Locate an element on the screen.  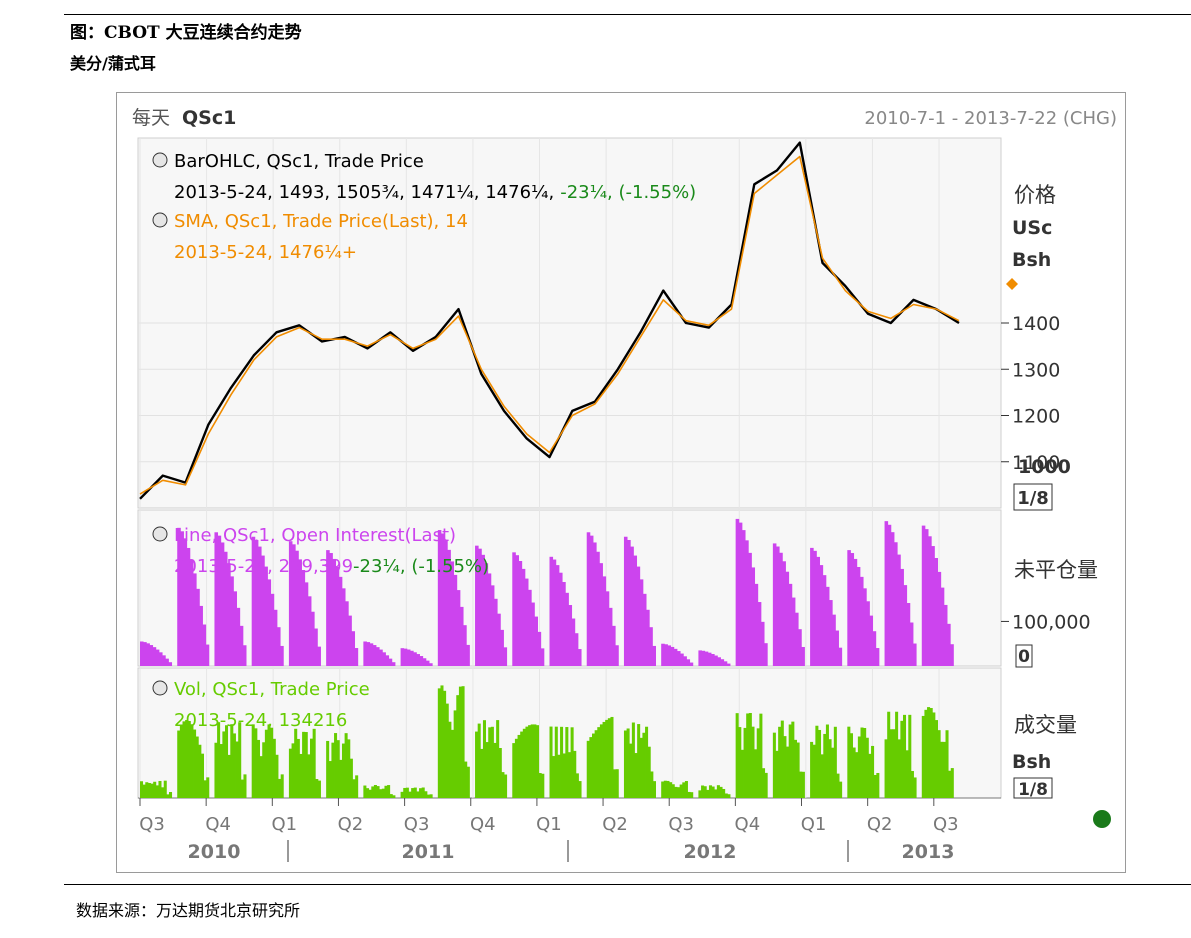
oi-scale-label: 0 is located at coordinates (1024, 657).